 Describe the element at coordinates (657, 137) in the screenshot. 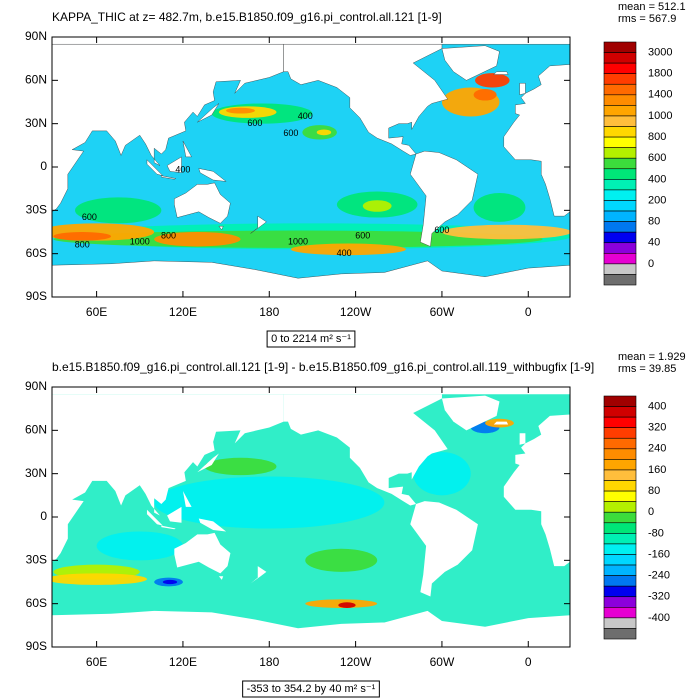

I see `colorbar-label: 800` at that location.